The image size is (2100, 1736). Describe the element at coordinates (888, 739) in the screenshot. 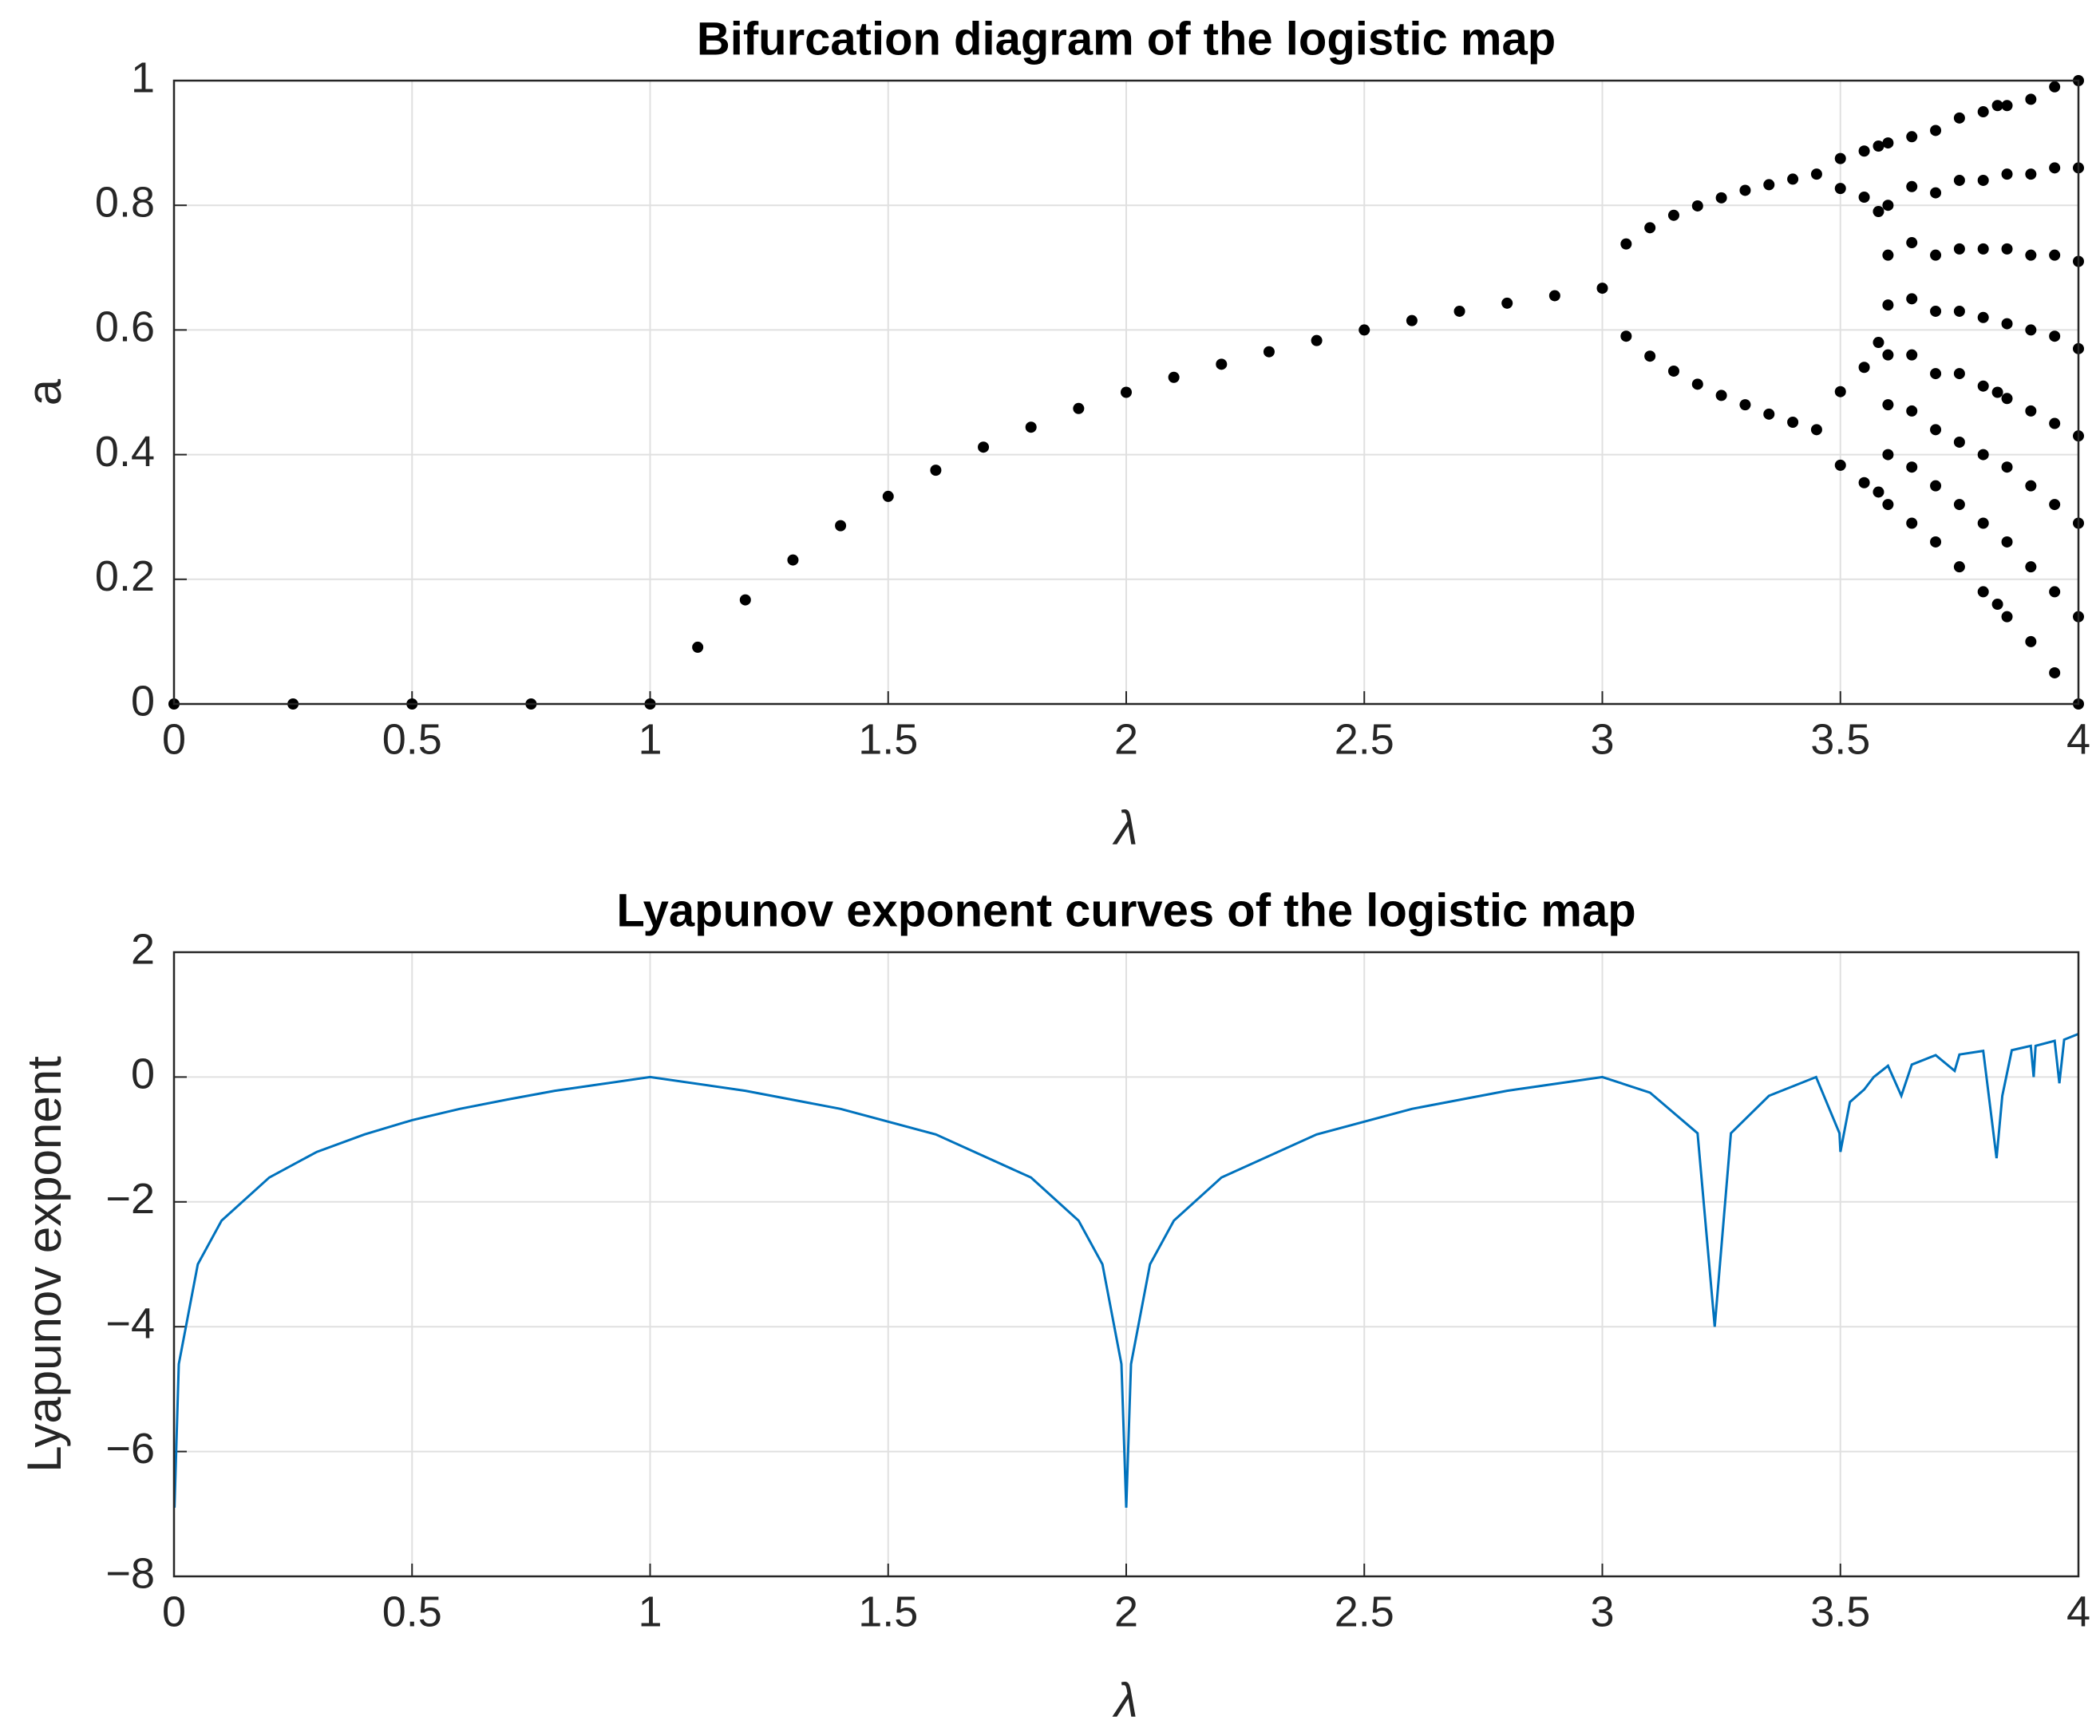

I see `x-tick-label: 1.5` at that location.